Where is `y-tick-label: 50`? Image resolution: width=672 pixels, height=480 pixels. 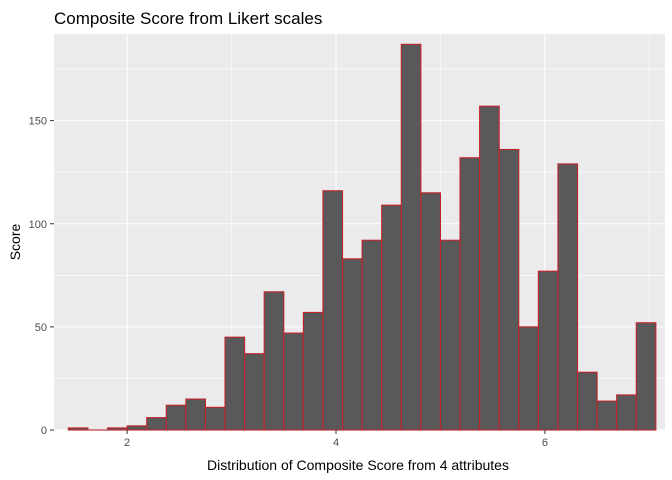 y-tick-label: 50 is located at coordinates (41, 328).